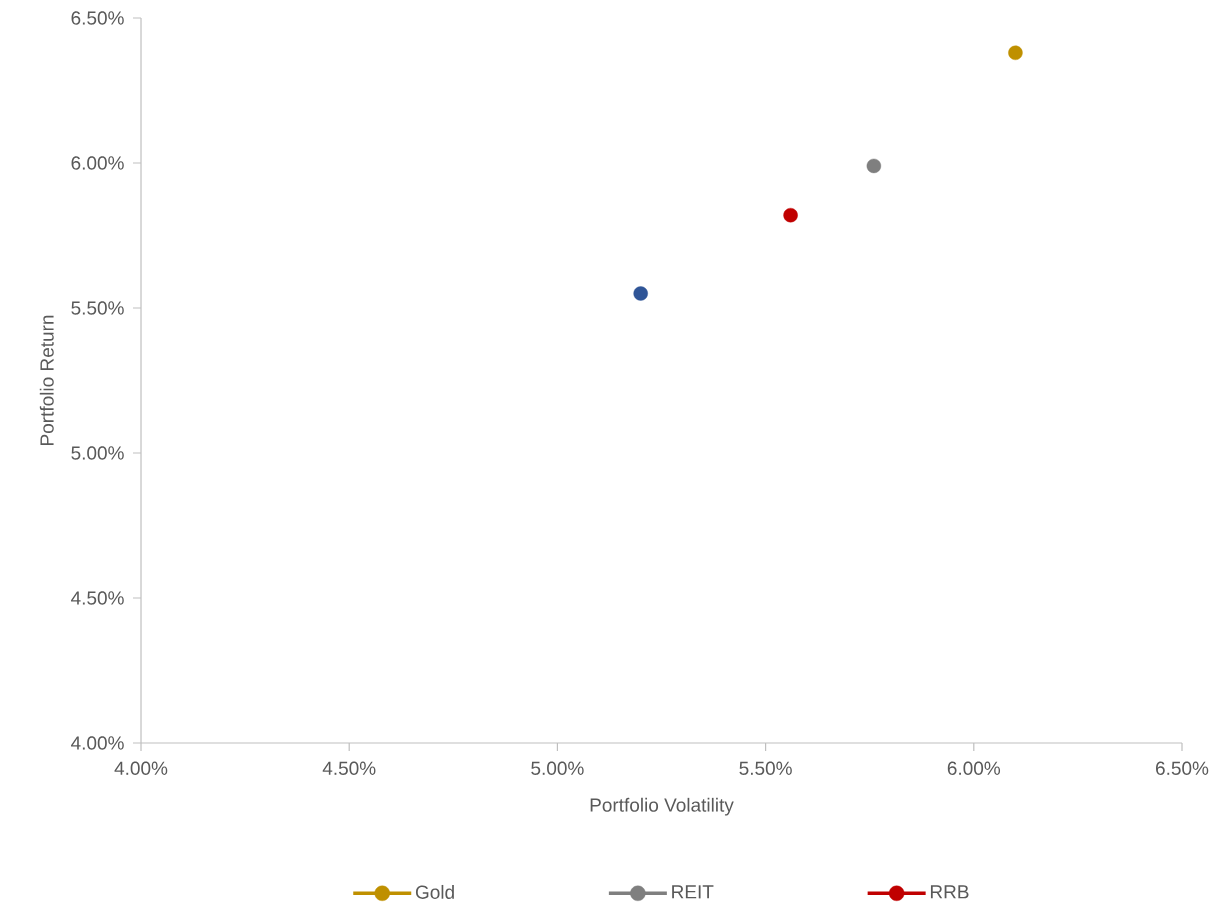  Describe the element at coordinates (557, 768) in the screenshot. I see `x-tick-label: 5.00%` at that location.